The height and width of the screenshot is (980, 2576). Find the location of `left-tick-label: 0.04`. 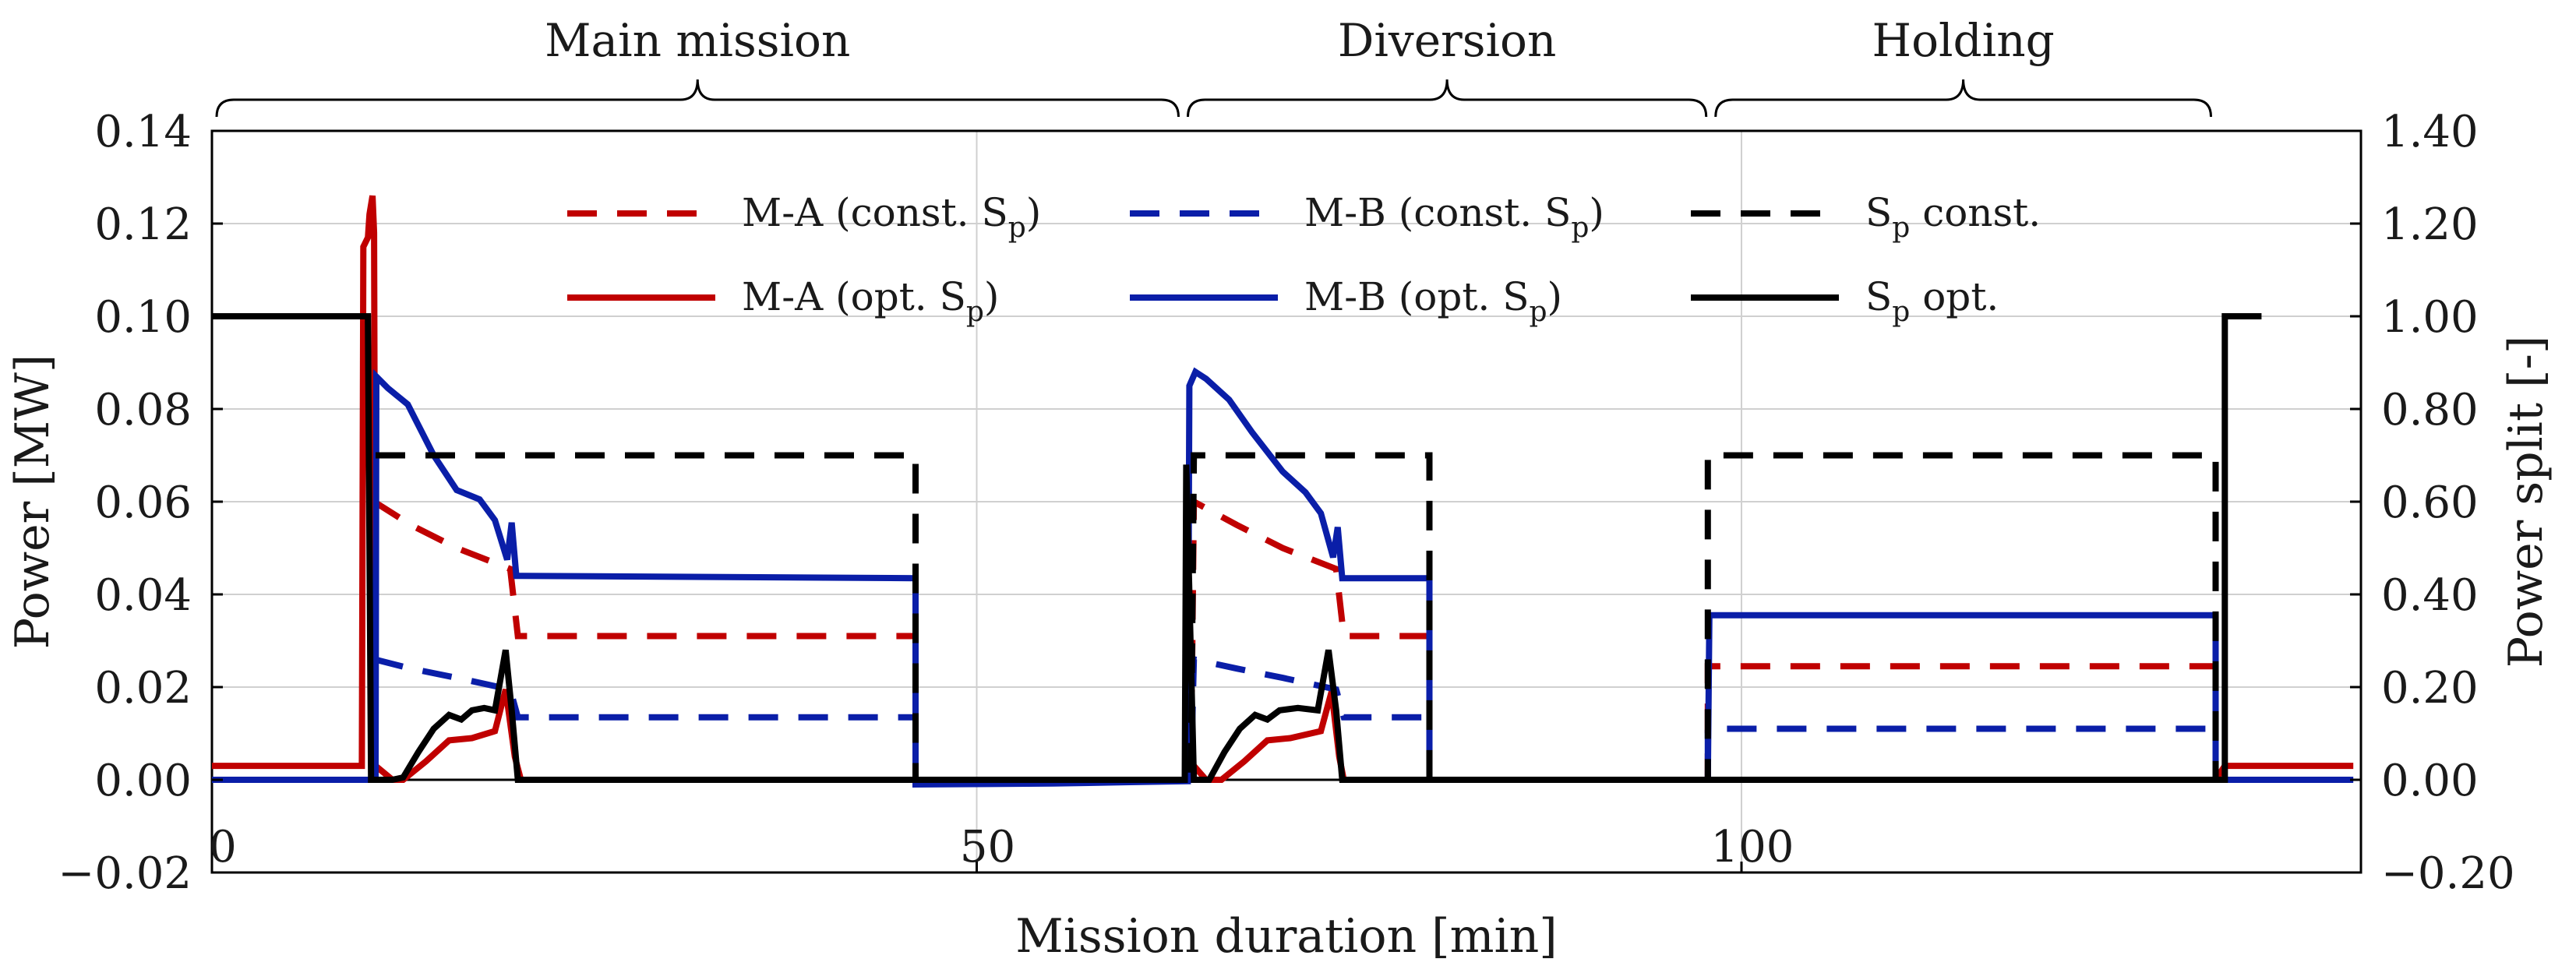

left-tick-label: 0.04 is located at coordinates (143, 596).